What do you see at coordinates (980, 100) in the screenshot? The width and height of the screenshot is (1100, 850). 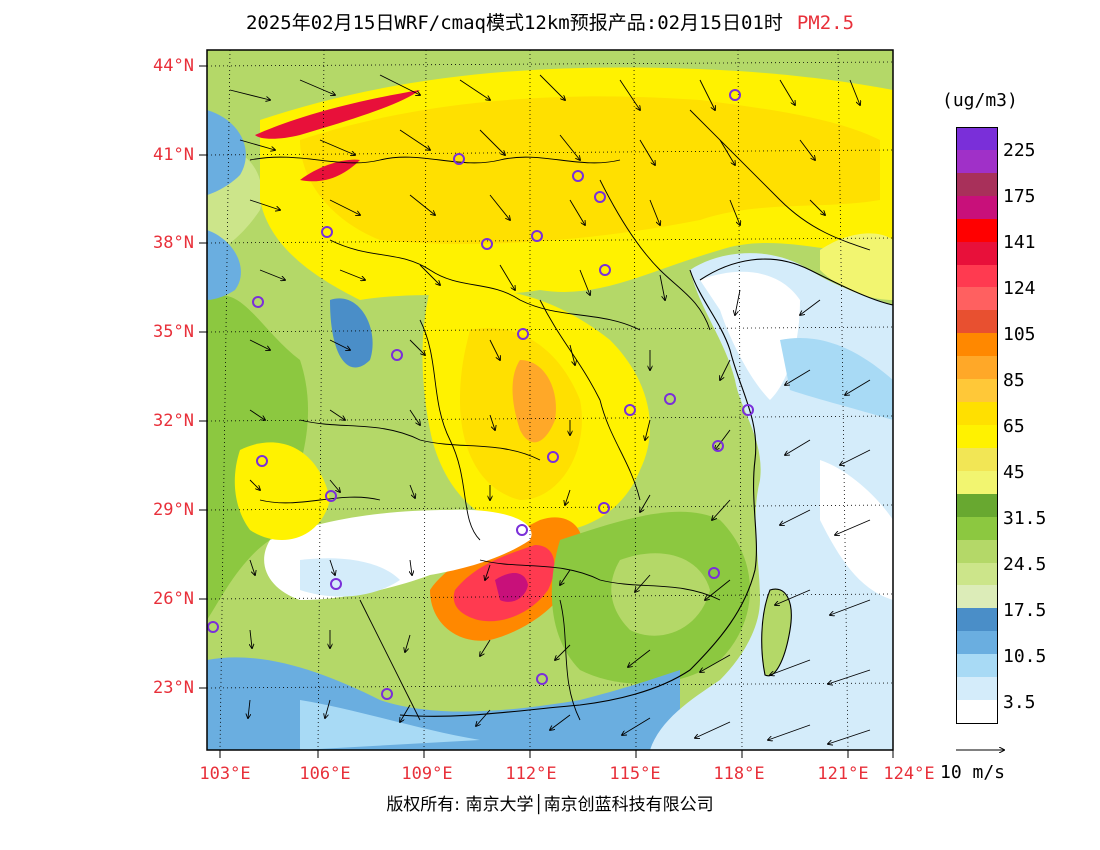 I see `legend-unit: (ug/m3)` at bounding box center [980, 100].